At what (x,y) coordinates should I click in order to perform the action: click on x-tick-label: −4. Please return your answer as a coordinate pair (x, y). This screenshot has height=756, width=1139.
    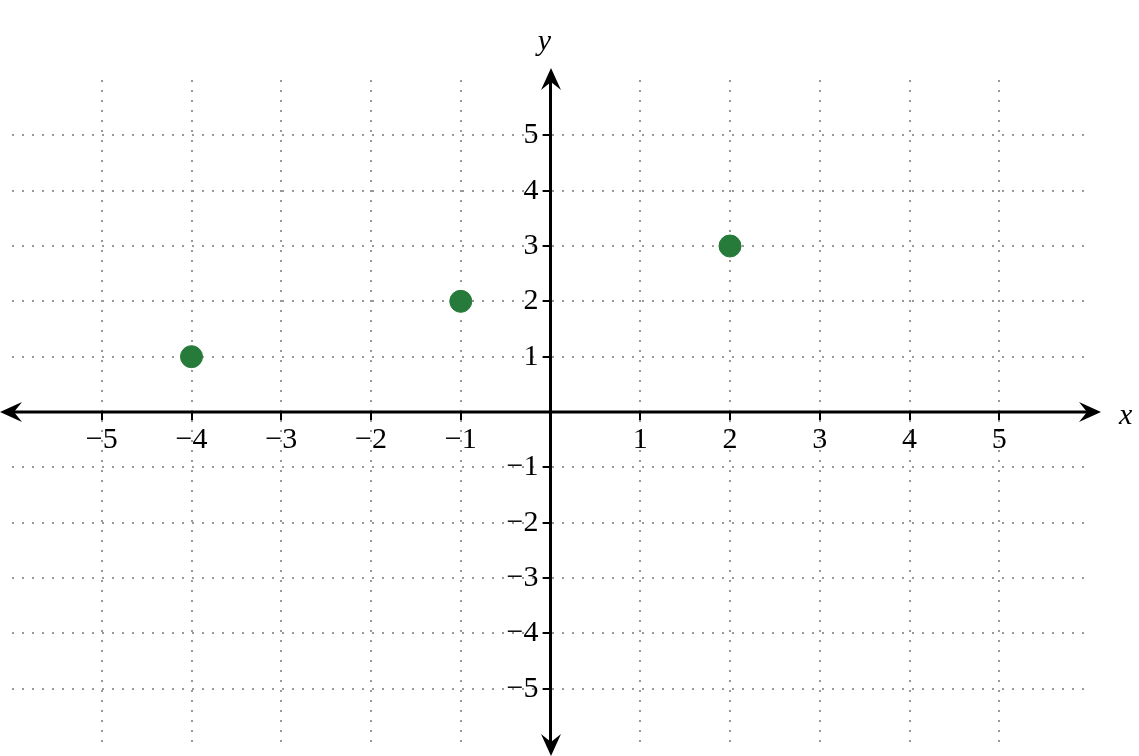
    Looking at the image, I should click on (191, 437).